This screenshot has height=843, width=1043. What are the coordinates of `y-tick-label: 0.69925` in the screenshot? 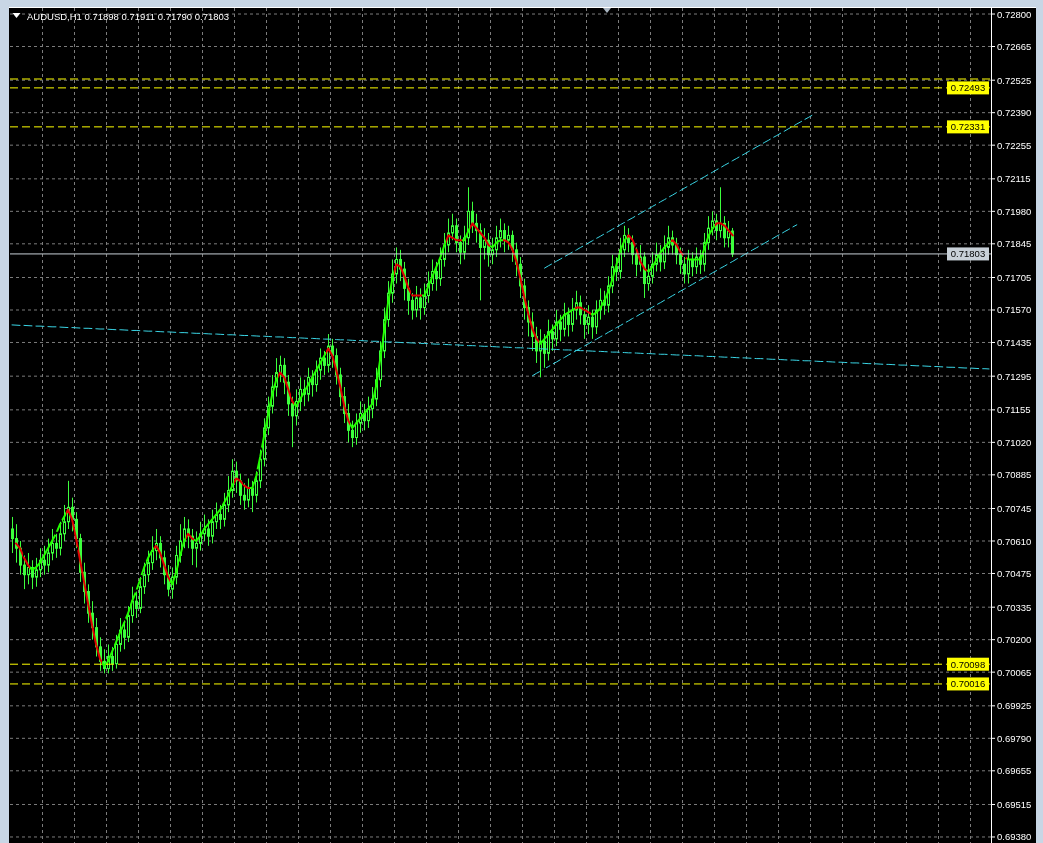 It's located at (1014, 706).